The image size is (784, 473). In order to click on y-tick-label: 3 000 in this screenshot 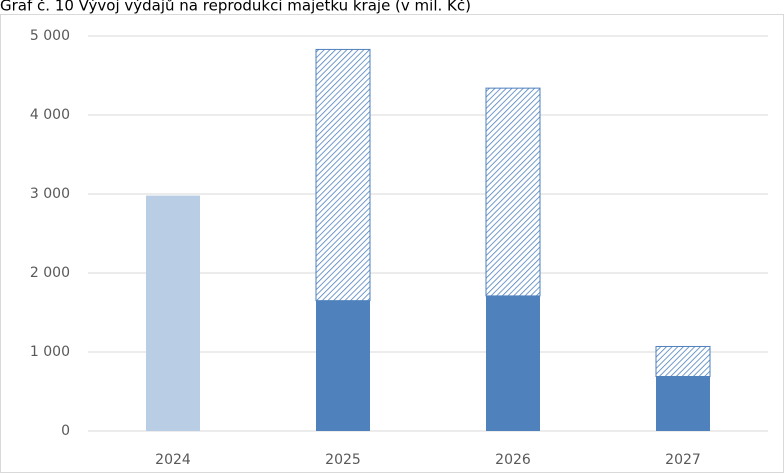, I will do `click(50, 194)`.